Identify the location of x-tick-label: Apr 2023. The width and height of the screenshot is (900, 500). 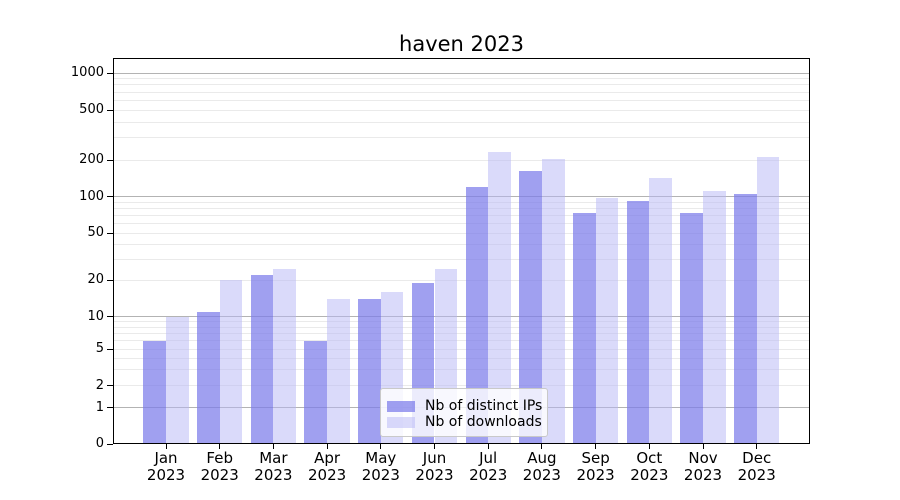
(327, 467).